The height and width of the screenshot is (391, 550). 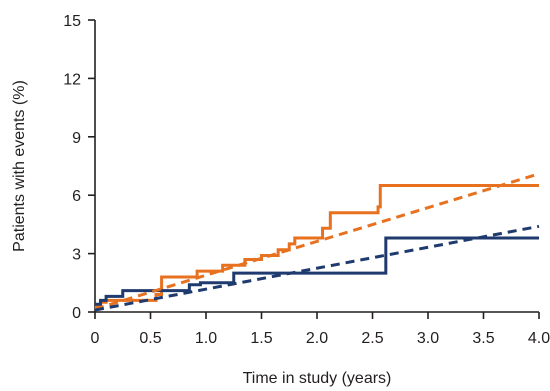 I want to click on x-tick-label: 4.0, so click(x=539, y=338).